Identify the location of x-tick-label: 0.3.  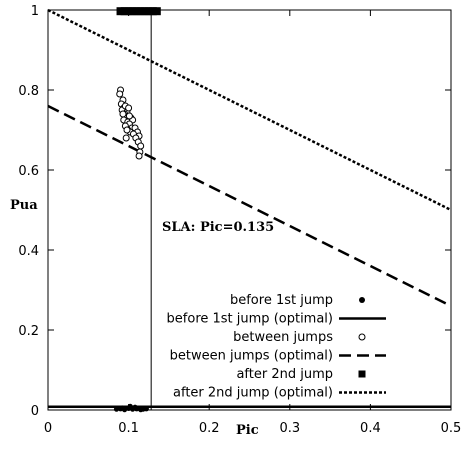
(289, 428).